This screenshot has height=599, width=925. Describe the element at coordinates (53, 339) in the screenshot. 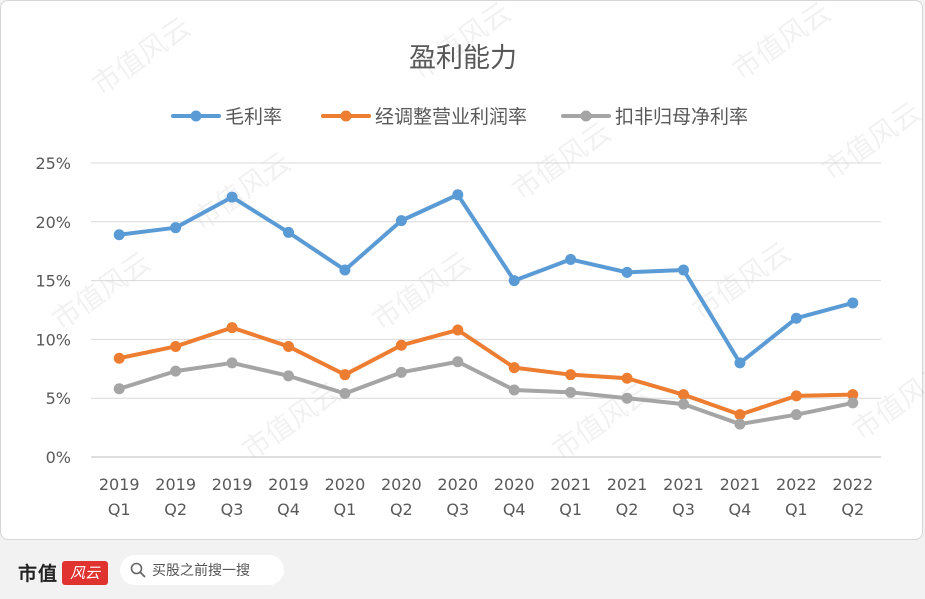

I see `y-tick-label: 10%` at that location.